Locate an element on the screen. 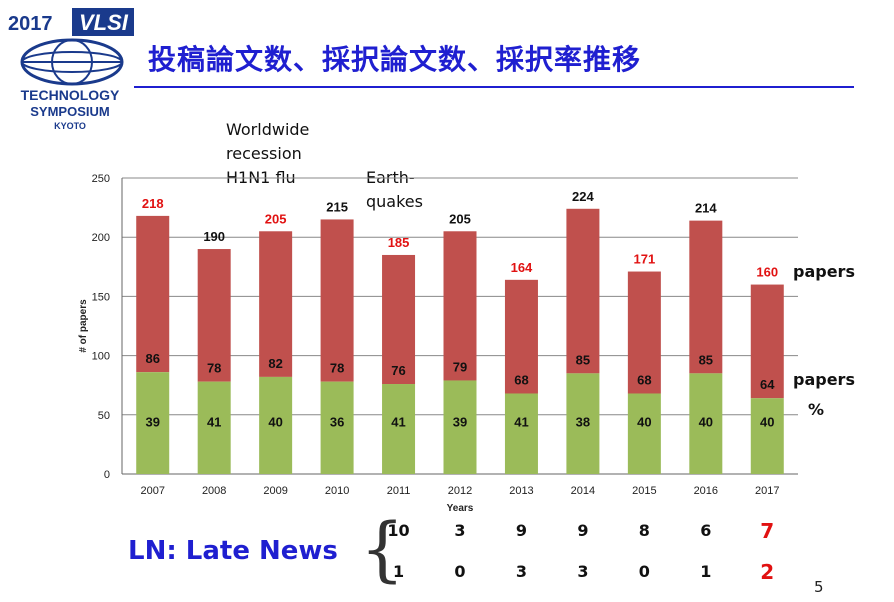 Image resolution: width=894 pixels, height=602 pixels. logo-year: 2017 is located at coordinates (30, 24).